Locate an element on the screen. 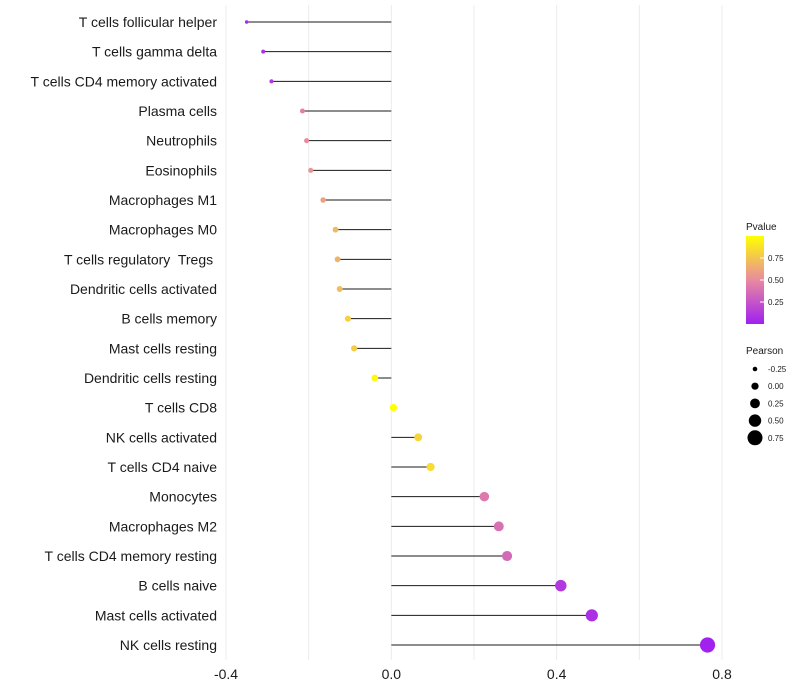 This screenshot has height=700, width=800. size-legend-label: 0.25 is located at coordinates (776, 403).